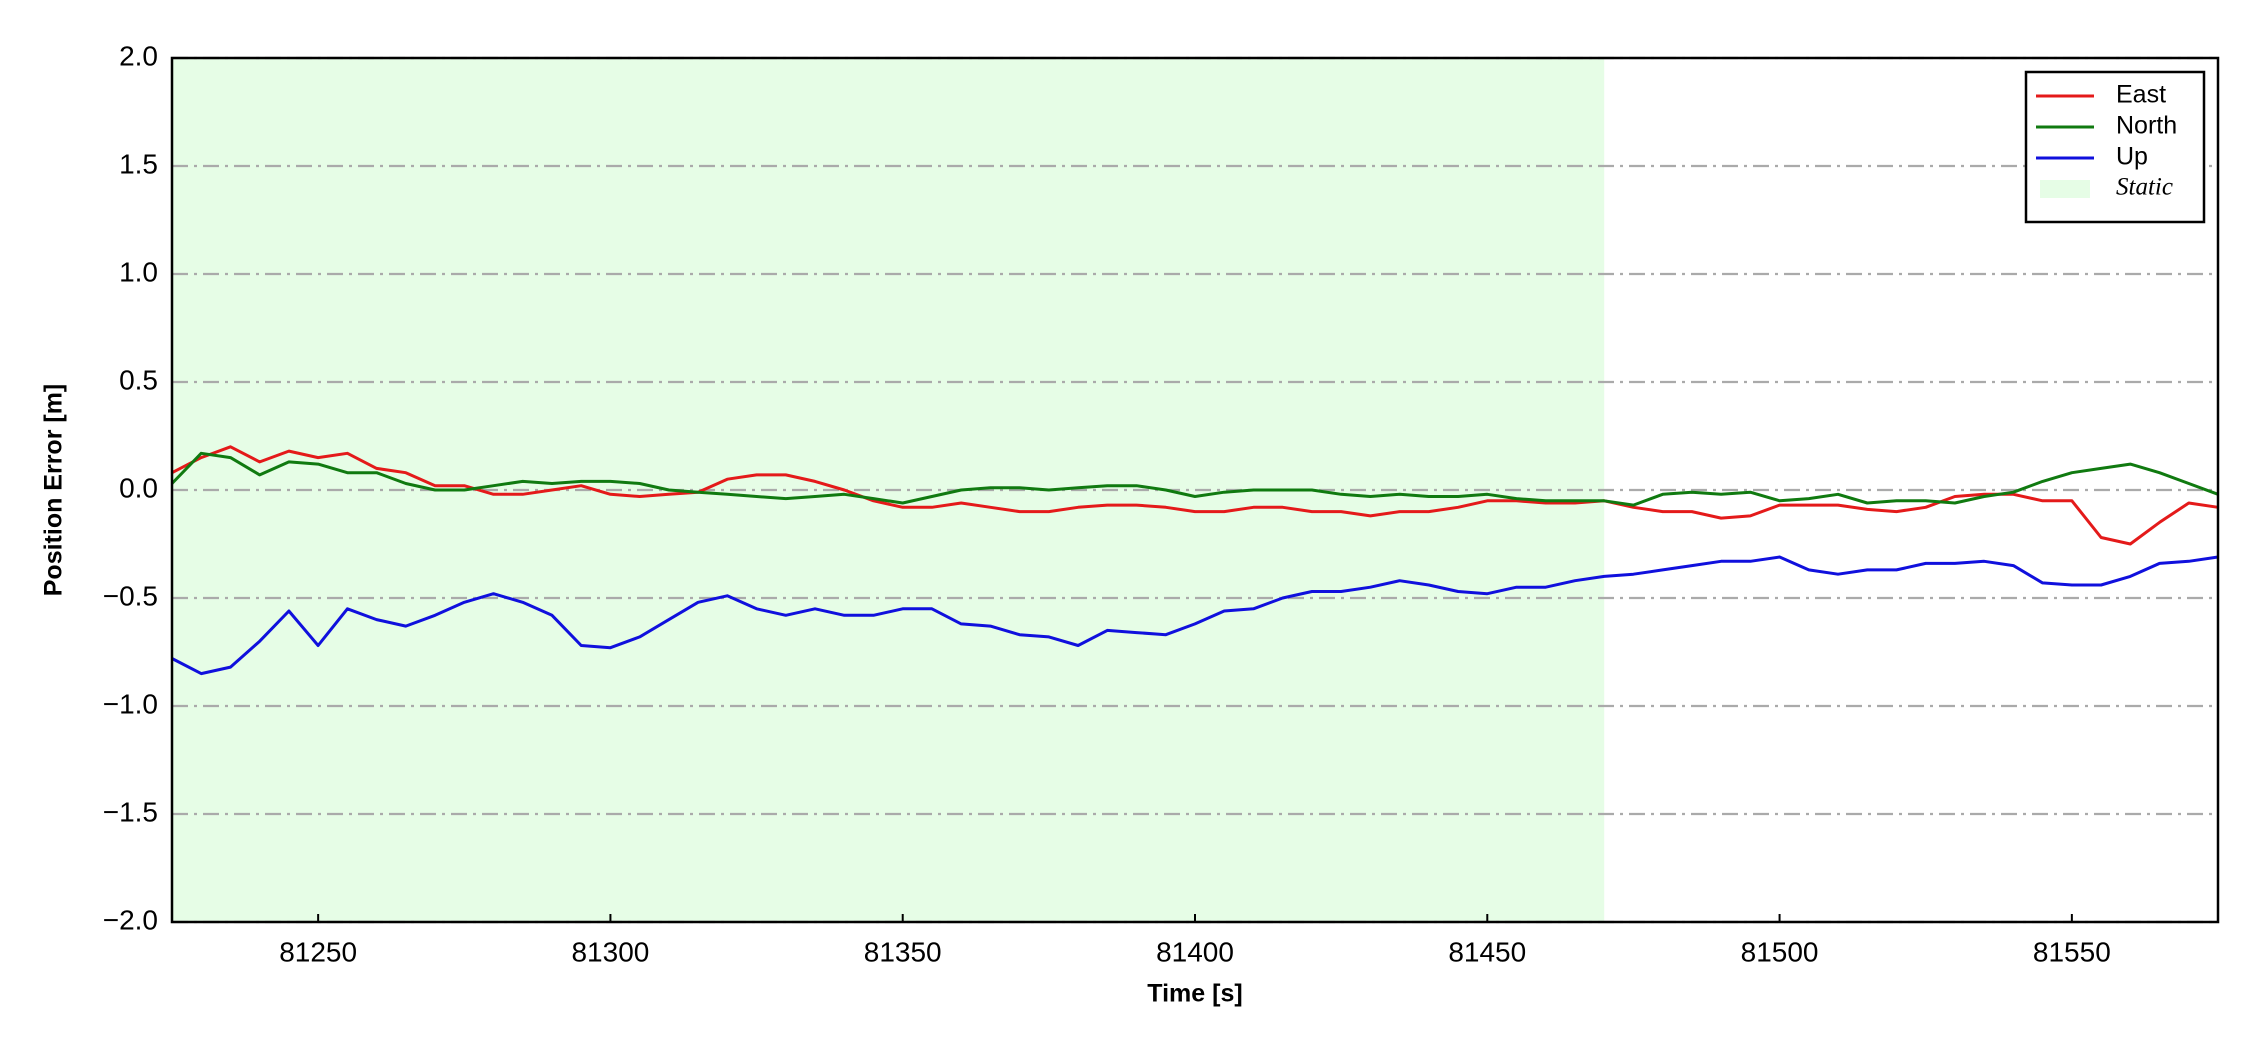  What do you see at coordinates (2132, 157) in the screenshot?
I see `legend-label: Up` at bounding box center [2132, 157].